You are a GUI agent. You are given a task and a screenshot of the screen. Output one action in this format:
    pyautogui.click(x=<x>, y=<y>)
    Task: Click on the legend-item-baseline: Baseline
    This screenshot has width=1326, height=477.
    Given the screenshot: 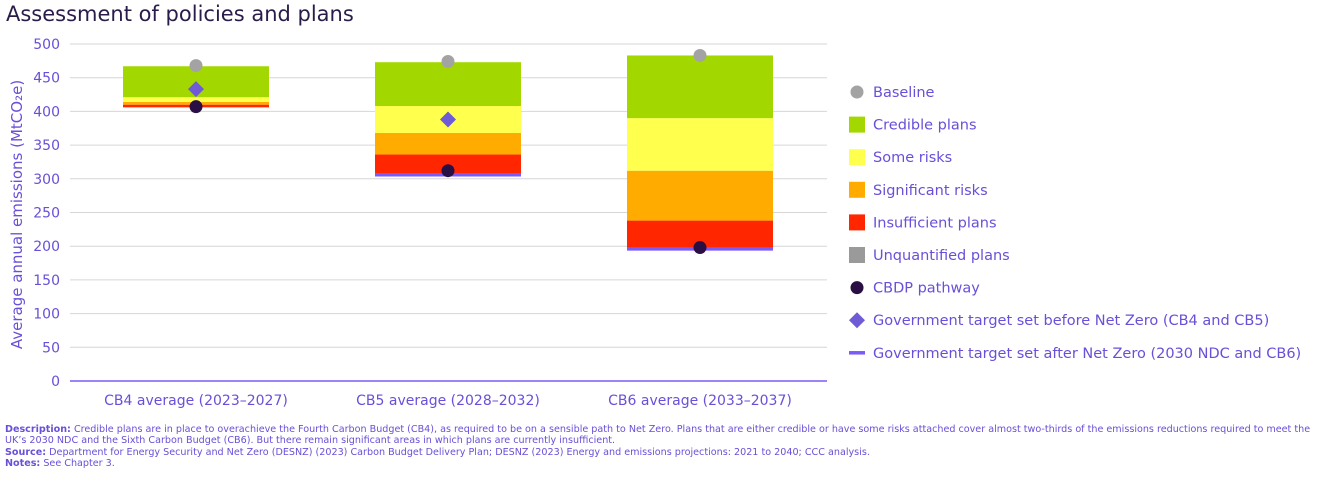 What is the action you would take?
    pyautogui.click(x=892, y=93)
    